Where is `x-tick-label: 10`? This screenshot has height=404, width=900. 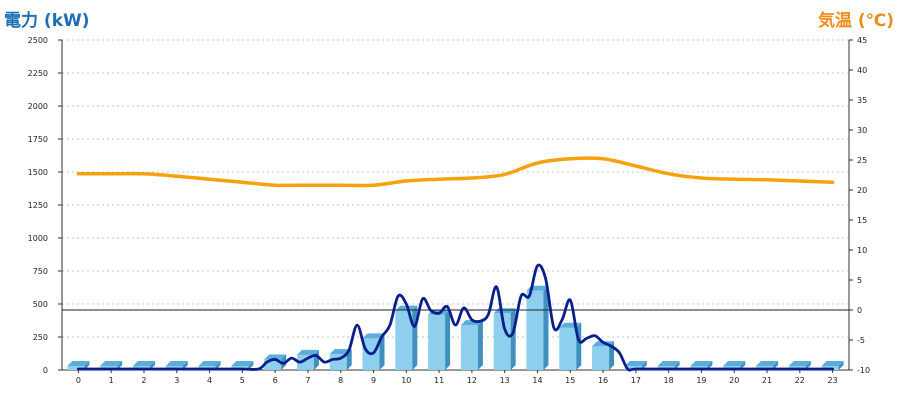 x-tick-label: 10 is located at coordinates (406, 380).